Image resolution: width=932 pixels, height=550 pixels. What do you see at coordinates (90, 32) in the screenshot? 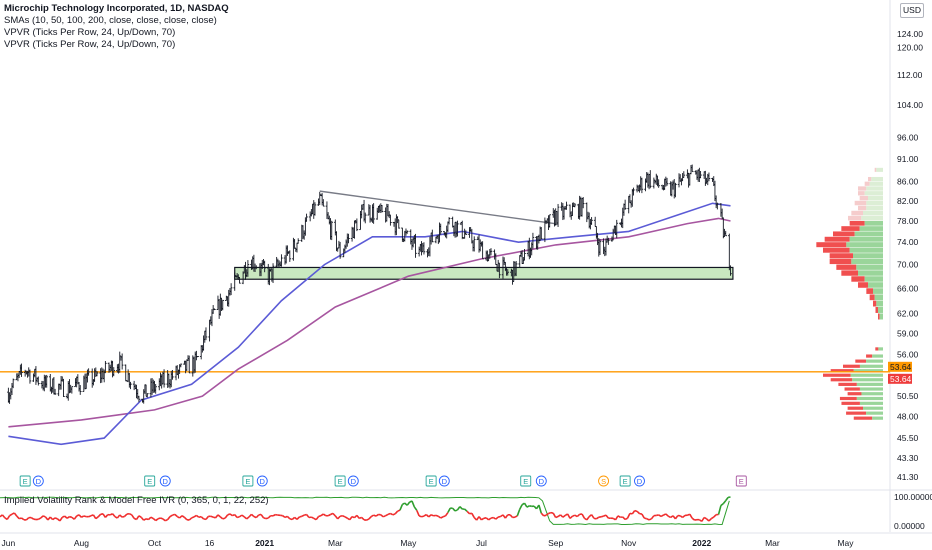
I see `legend-line-vpvr-1: VPVR (Ticks Per Row, 24, Up/Down, 70)` at bounding box center [90, 32].